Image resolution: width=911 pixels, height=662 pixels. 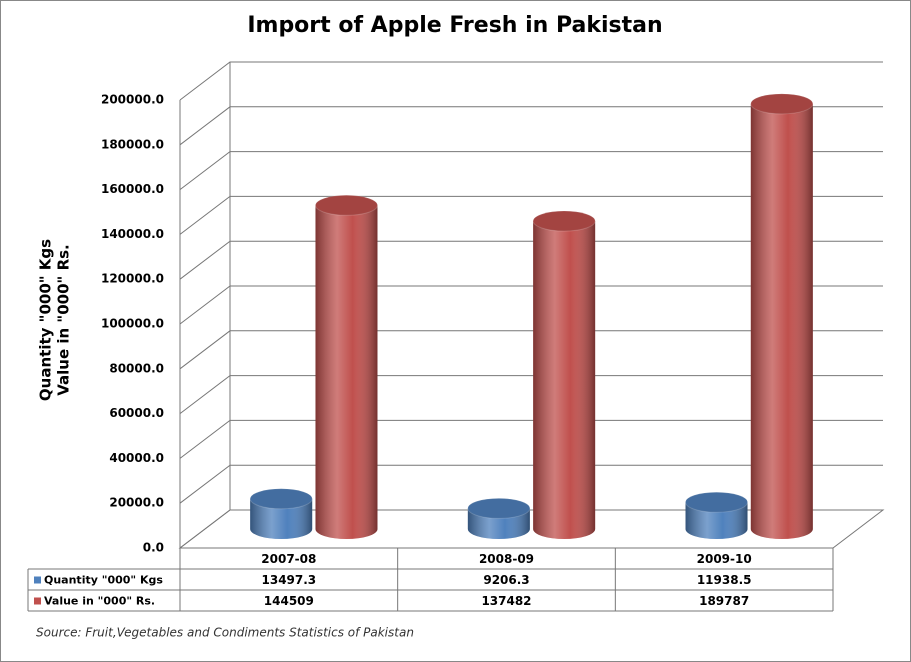 What do you see at coordinates (64, 320) in the screenshot?
I see `y-axis-title: Value in "000" Rs.` at bounding box center [64, 320].